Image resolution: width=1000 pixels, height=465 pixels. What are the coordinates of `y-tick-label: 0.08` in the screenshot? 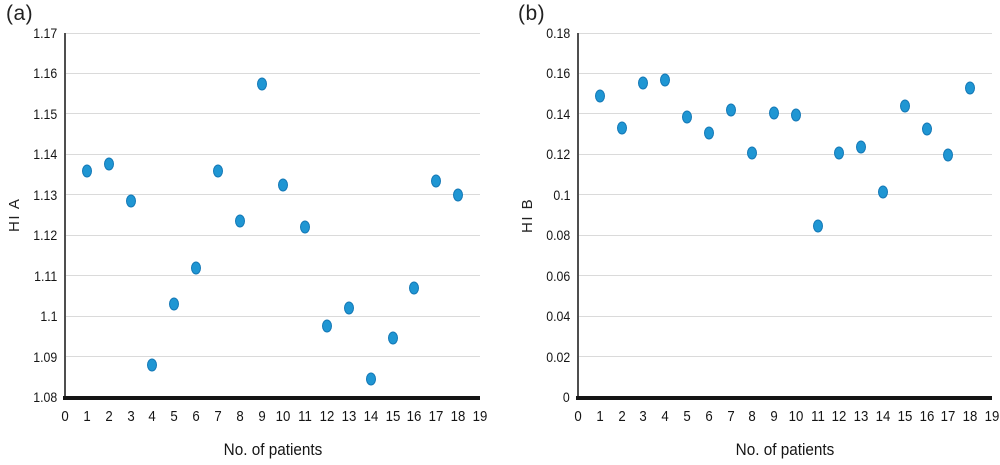 It's located at (558, 235).